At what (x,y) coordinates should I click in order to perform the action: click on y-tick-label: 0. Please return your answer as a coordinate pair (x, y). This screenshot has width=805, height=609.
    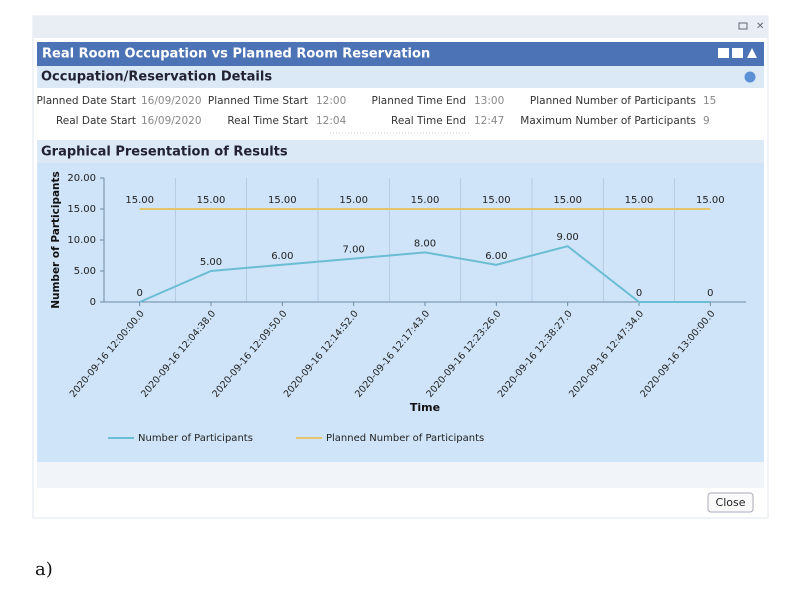
    Looking at the image, I should click on (93, 302).